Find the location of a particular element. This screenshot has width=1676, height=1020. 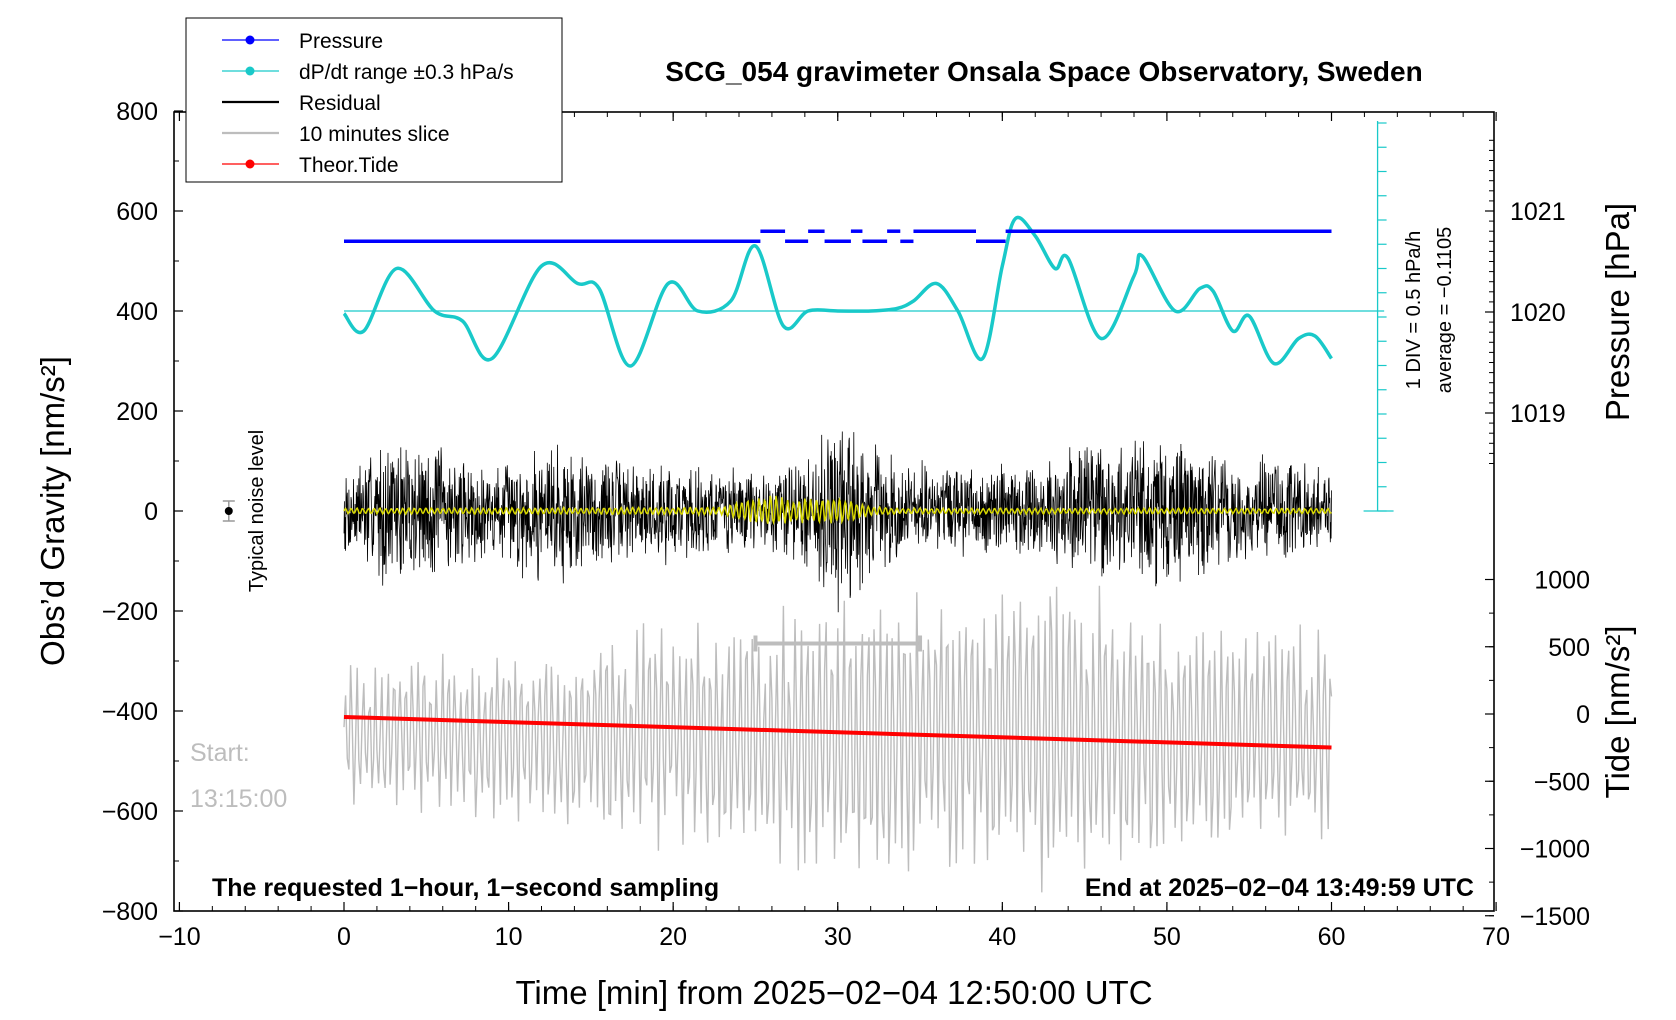

y-axis-label-pressure: Pressure [hPa] is located at coordinates (1617, 312).